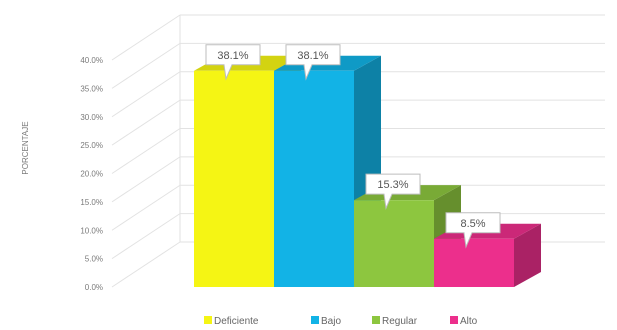 This screenshot has height=330, width=617. I want to click on y-tick-label: 0.0%, so click(94, 287).